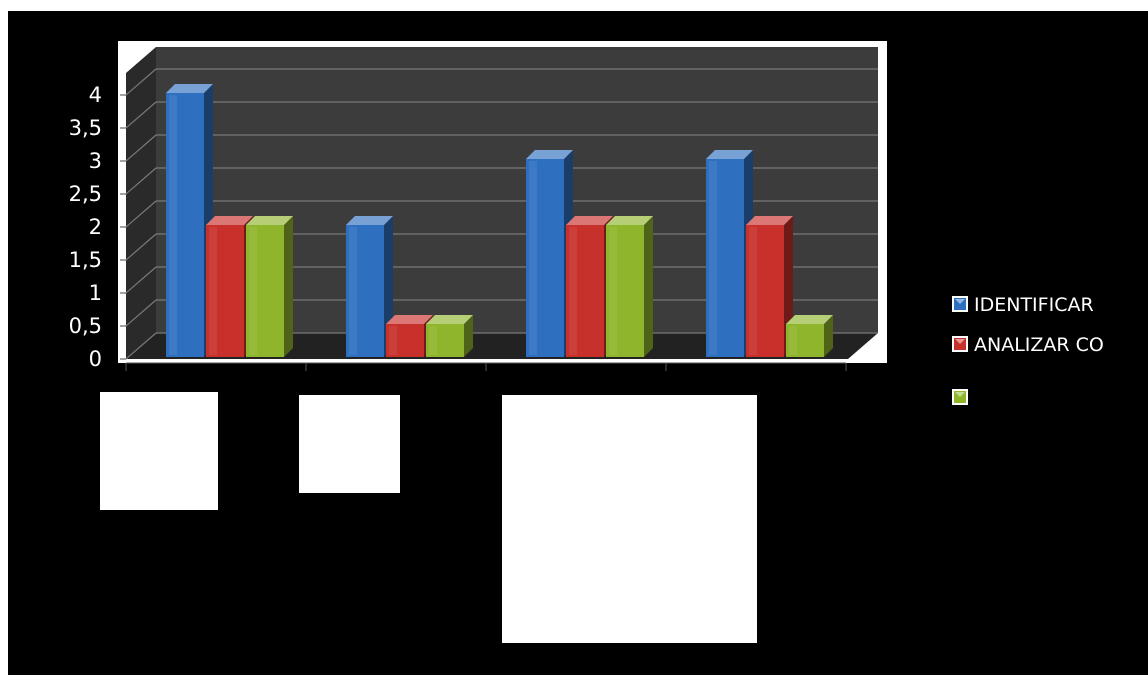 Image resolution: width=1148 pixels, height=675 pixels. What do you see at coordinates (1034, 305) in the screenshot?
I see `legend-label: IDENTIFICAR` at bounding box center [1034, 305].